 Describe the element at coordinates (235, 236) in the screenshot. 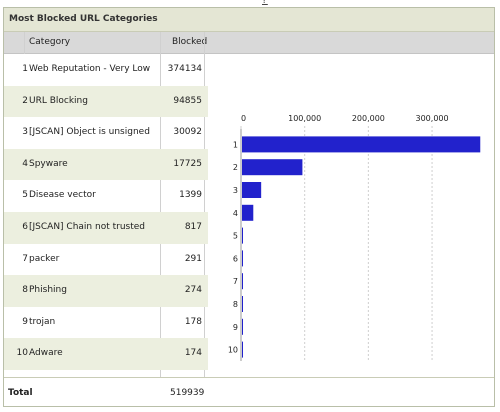

I see `y-tick-label: 5` at that location.